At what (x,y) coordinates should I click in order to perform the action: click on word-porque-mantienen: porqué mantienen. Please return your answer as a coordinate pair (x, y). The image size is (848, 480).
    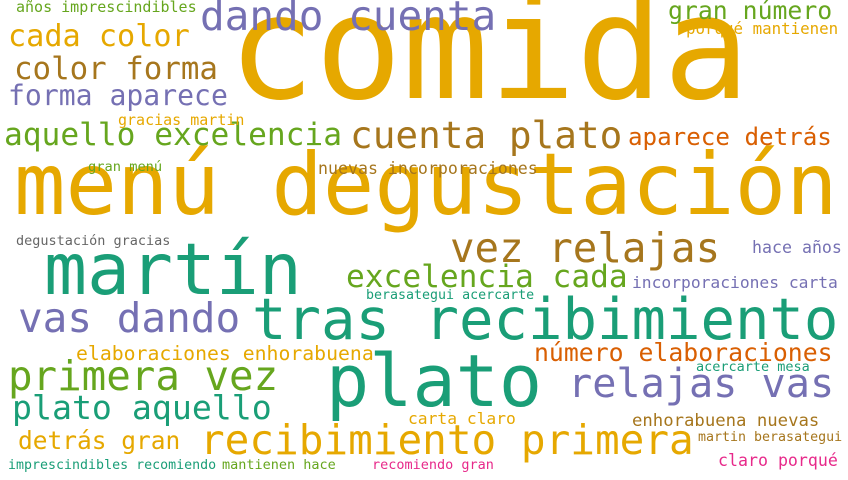
    Looking at the image, I should click on (762, 28).